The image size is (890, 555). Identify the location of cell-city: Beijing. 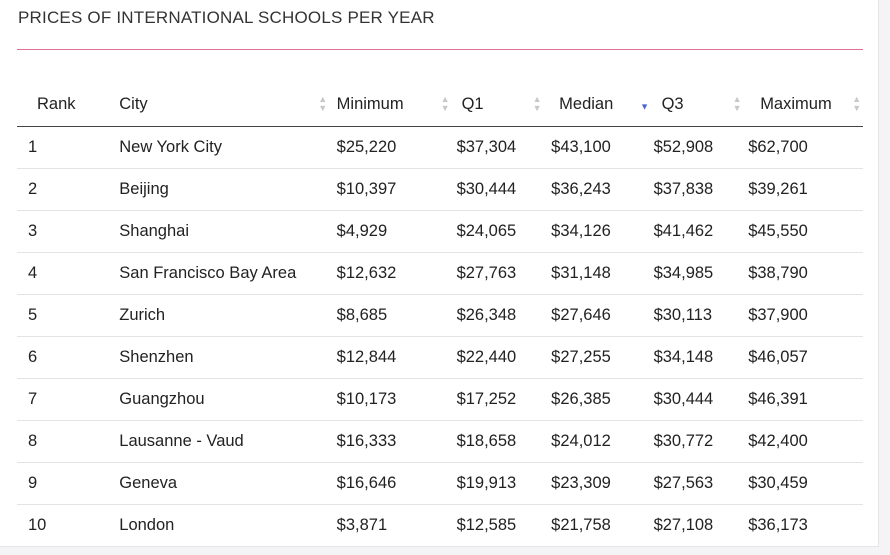
(228, 189).